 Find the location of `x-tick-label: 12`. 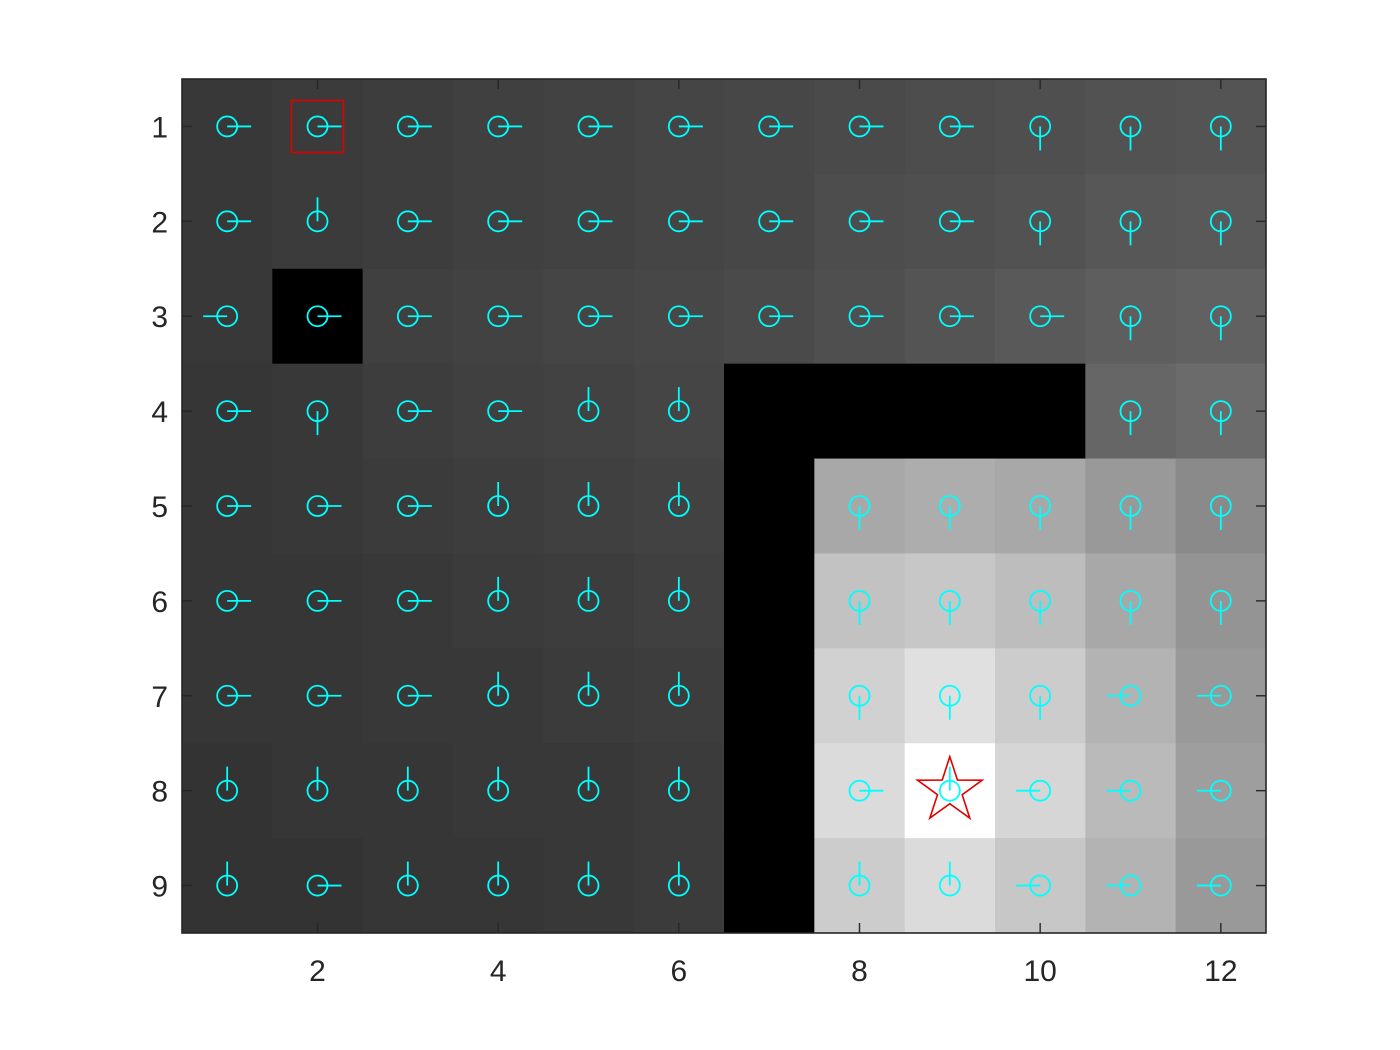

x-tick-label: 12 is located at coordinates (1220, 971).